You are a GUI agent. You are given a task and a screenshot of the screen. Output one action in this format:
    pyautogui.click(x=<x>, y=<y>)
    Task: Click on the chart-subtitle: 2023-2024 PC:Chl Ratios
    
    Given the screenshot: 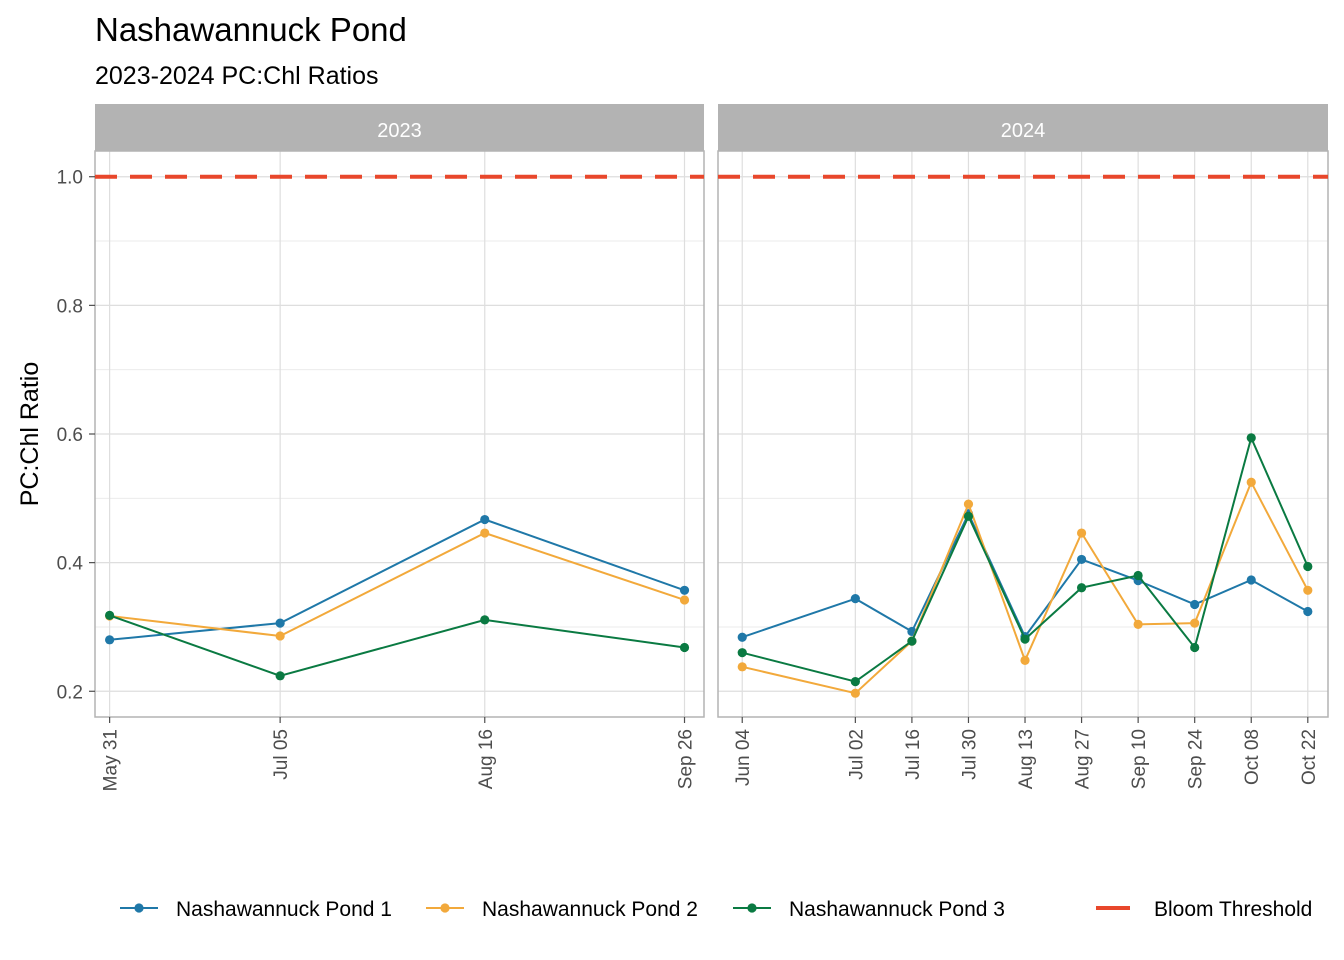 What is the action you would take?
    pyautogui.click(x=237, y=76)
    